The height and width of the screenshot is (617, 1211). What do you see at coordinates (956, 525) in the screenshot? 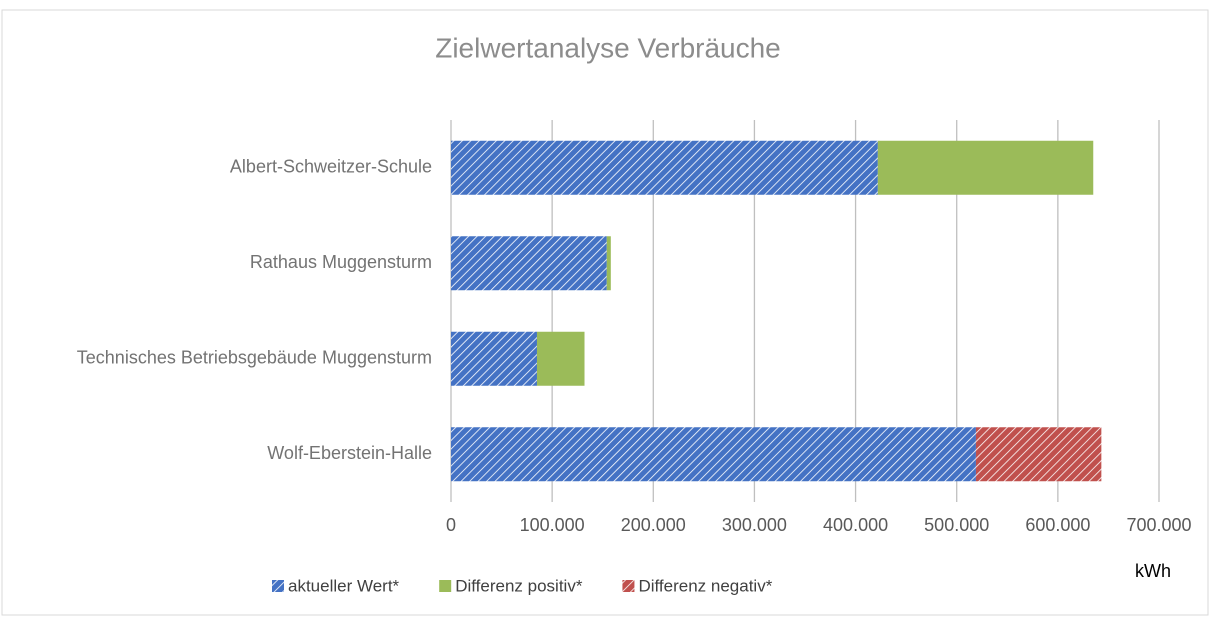
I see `x-tick-label: 500.000` at bounding box center [956, 525].